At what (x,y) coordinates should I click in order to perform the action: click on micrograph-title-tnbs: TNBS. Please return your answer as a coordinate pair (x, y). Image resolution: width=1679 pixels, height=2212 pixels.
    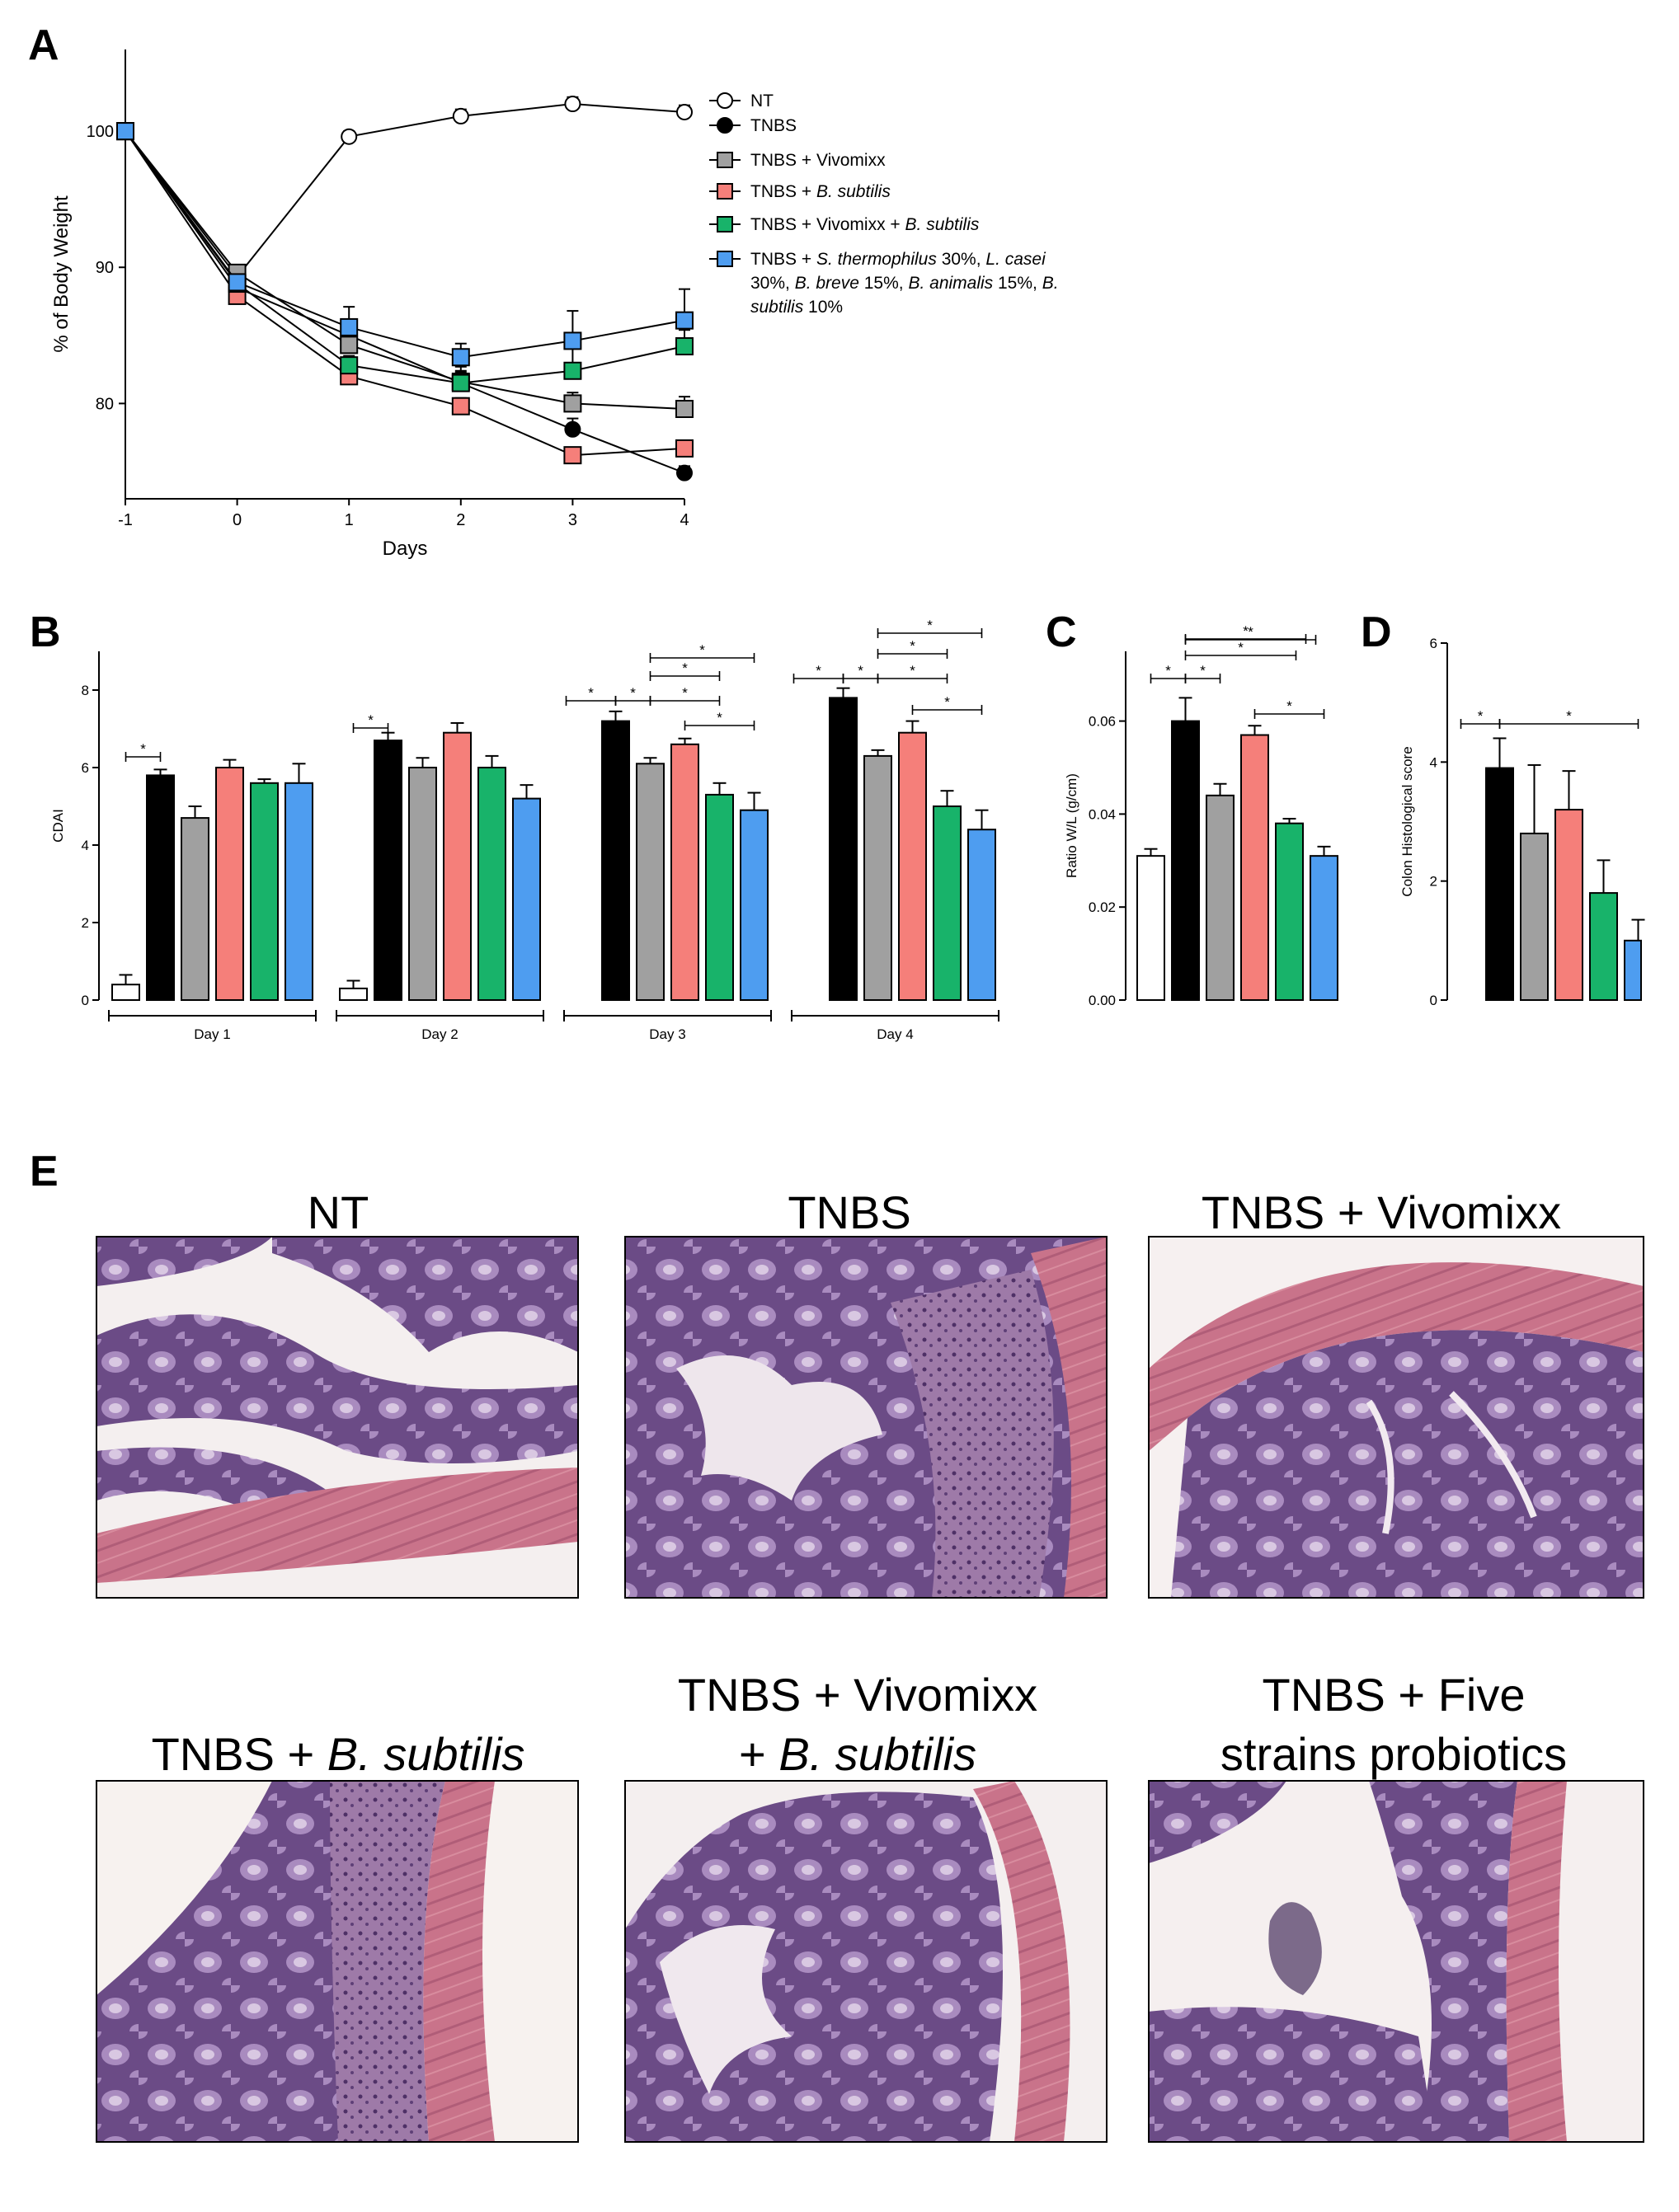
    Looking at the image, I should click on (849, 1212).